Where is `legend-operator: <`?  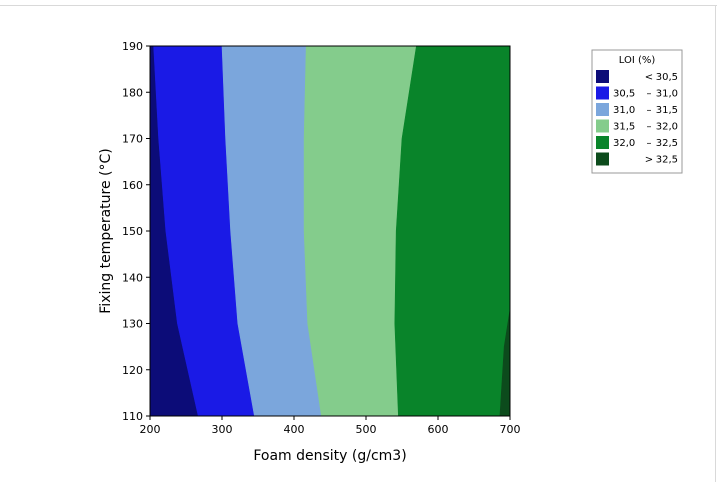 legend-operator: < is located at coordinates (649, 77).